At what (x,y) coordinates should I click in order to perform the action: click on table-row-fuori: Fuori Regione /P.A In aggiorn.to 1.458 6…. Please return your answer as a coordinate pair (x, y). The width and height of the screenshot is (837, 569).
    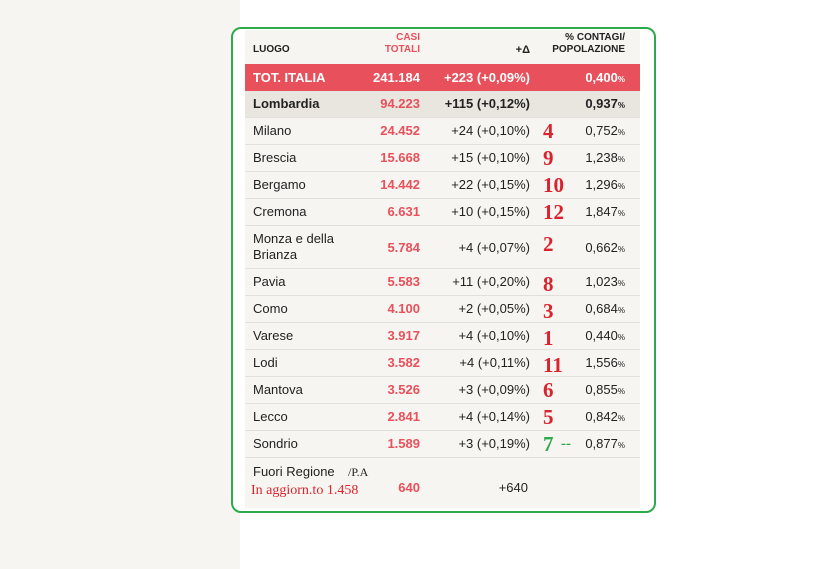
    Looking at the image, I should click on (442, 482).